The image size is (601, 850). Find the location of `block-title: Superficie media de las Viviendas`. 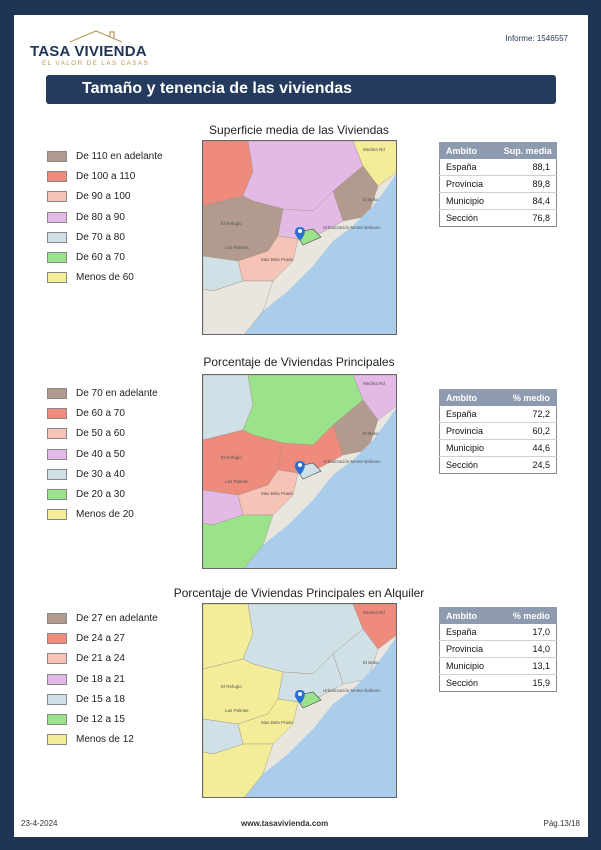

block-title: Superficie media de las Viviendas is located at coordinates (299, 130).